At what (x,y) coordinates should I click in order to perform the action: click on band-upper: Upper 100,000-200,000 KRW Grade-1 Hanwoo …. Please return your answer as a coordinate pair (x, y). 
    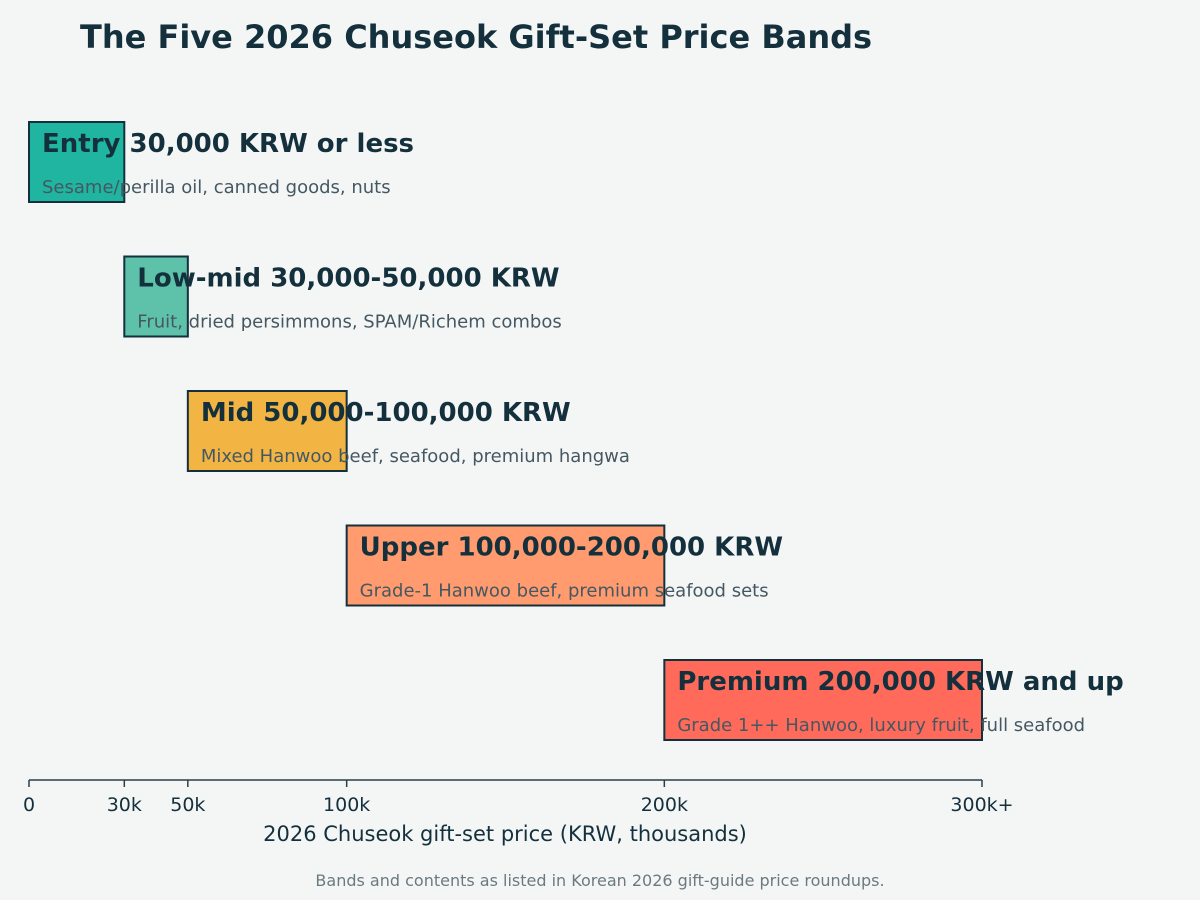
    Looking at the image, I should click on (564, 565).